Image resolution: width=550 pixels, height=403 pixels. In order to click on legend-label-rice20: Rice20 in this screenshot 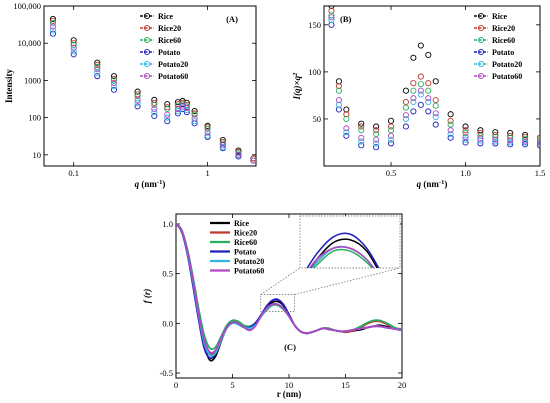, I will do `click(169, 28)`.